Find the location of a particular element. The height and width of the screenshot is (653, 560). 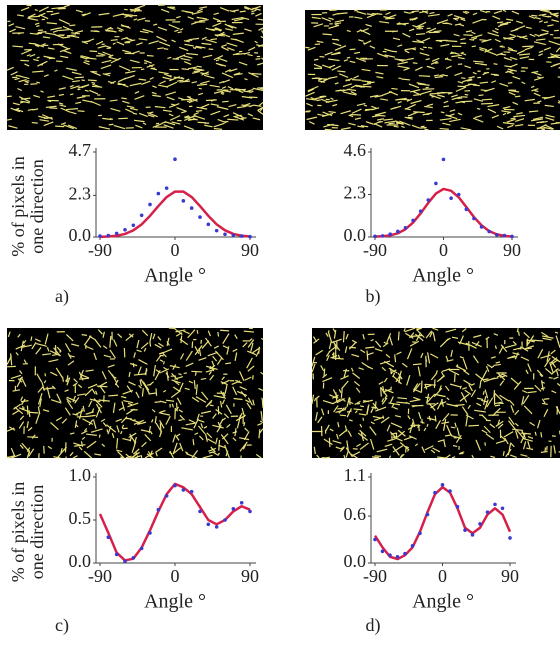

fiber-image is located at coordinates (135, 67).